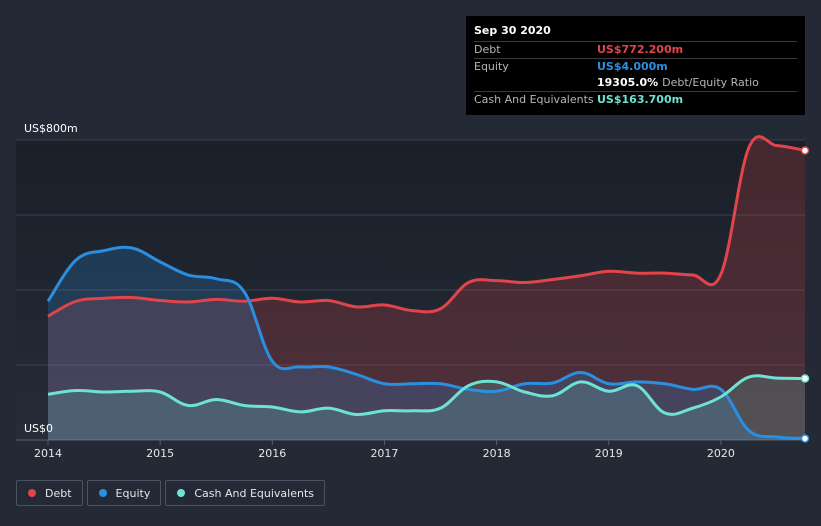 This screenshot has height=526, width=821. I want to click on tooltip-equity-row: Equity US$4.000m, so click(635, 66).